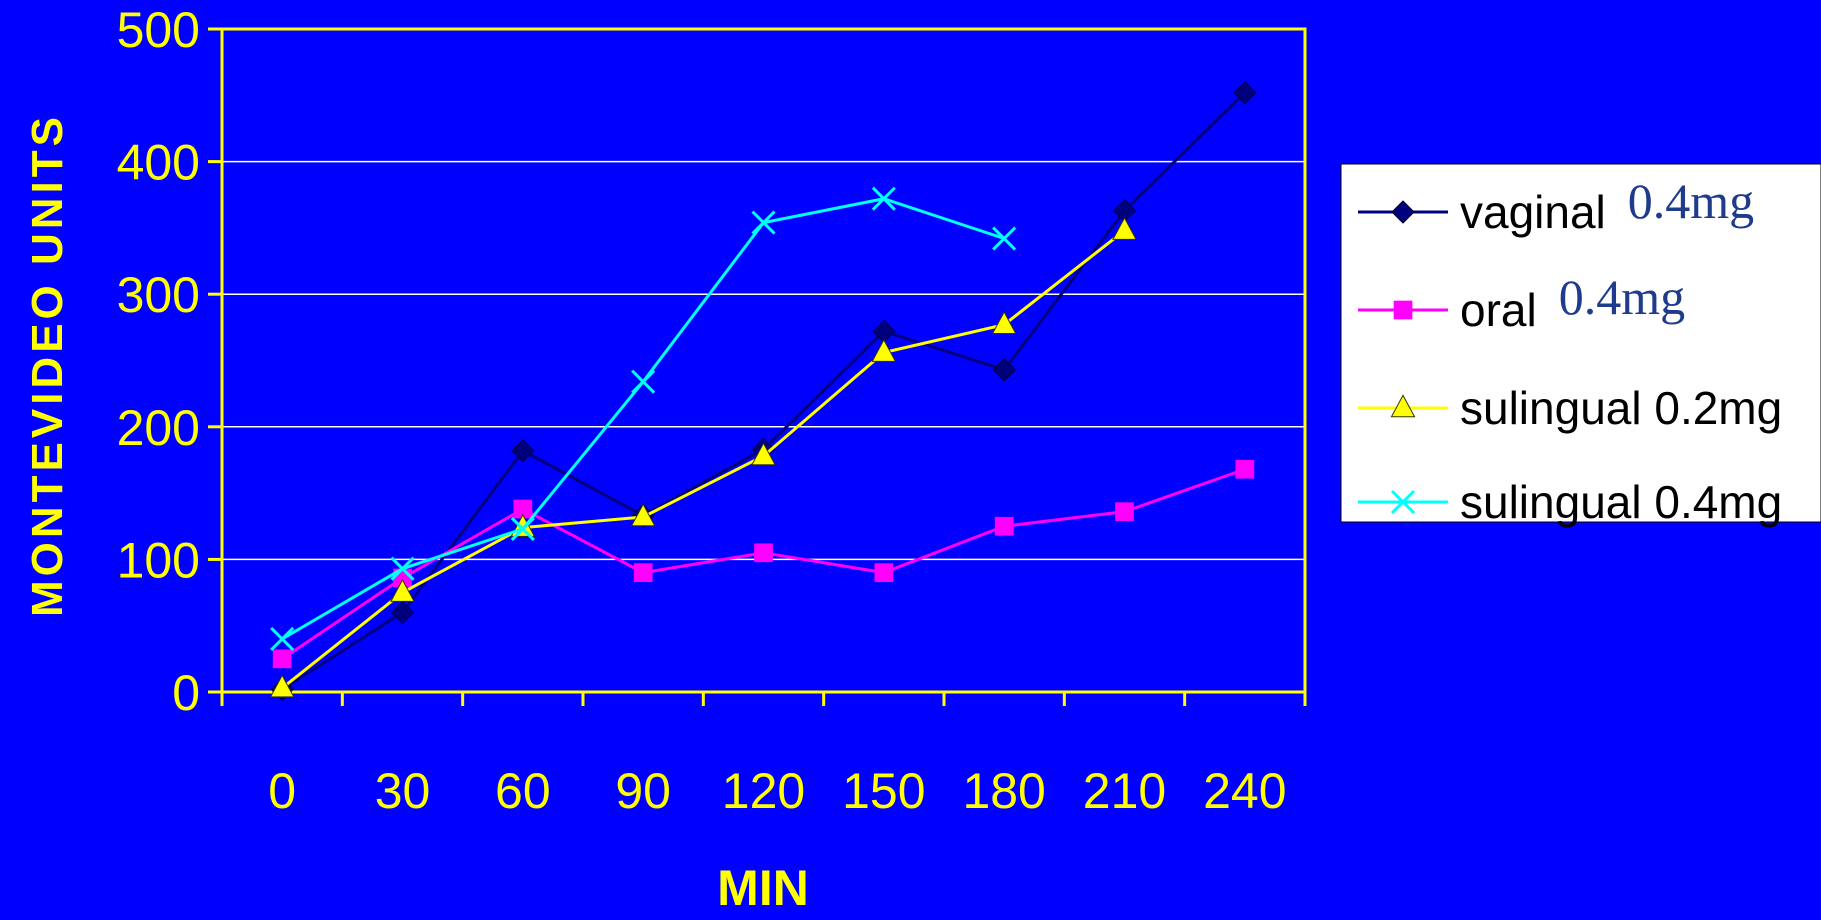  Describe the element at coordinates (158, 163) in the screenshot. I see `y-tick-label: 400` at that location.